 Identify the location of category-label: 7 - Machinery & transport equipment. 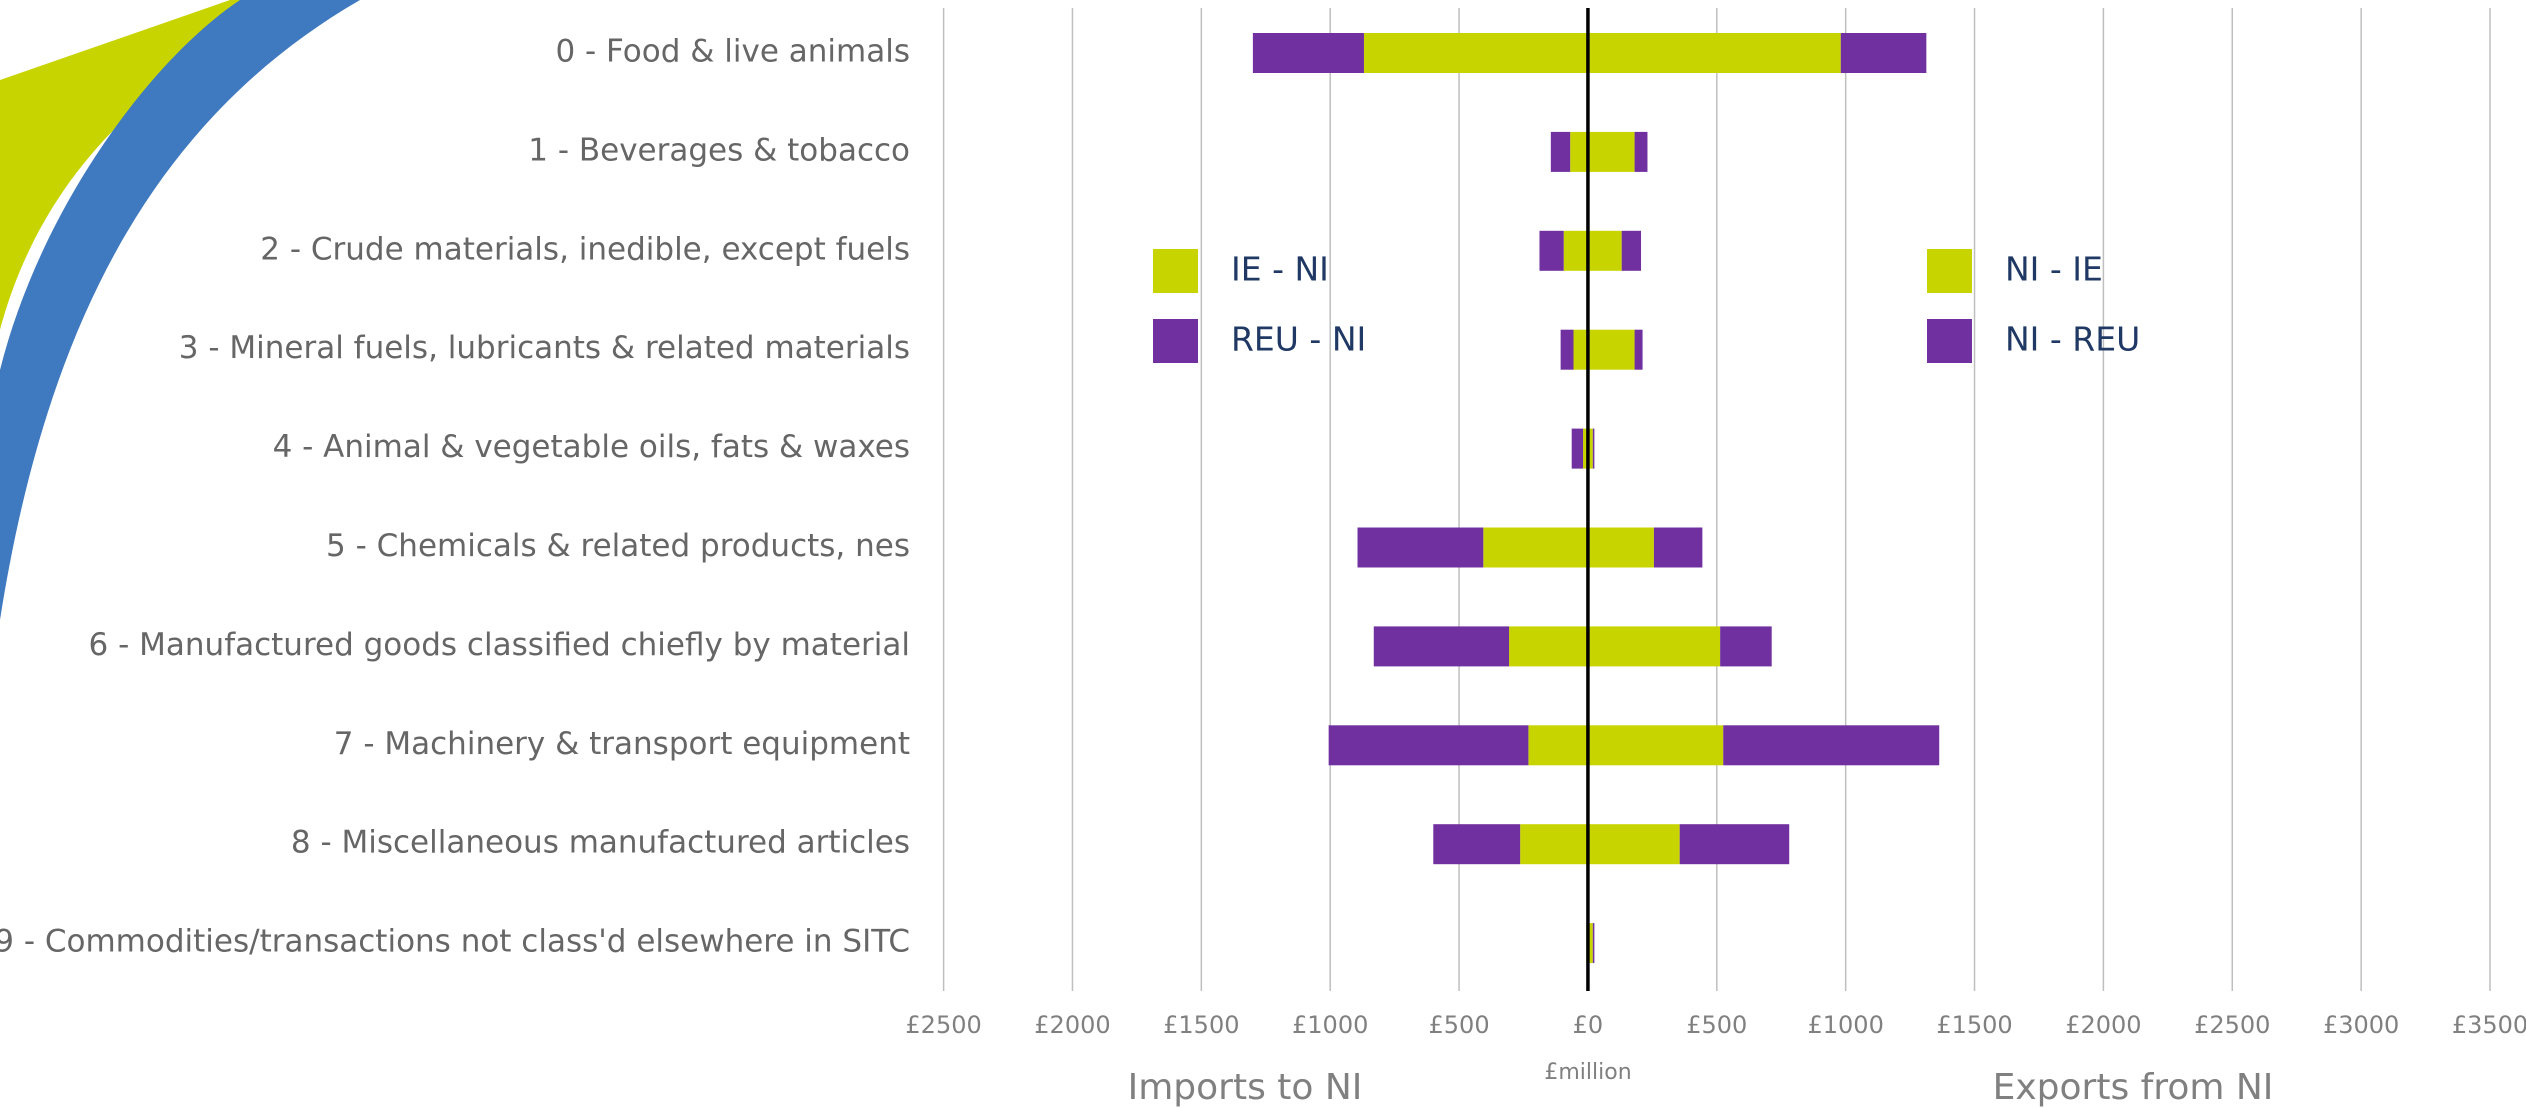
(622, 744).